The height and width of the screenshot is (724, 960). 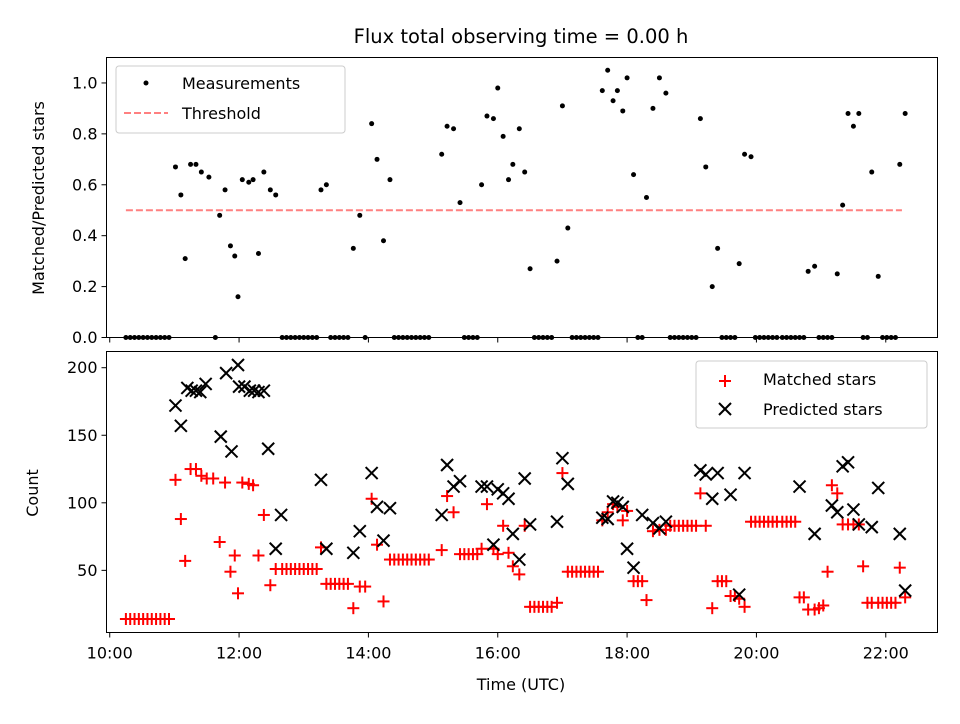 What do you see at coordinates (819, 379) in the screenshot?
I see `legend-matched-label: Matched stars` at bounding box center [819, 379].